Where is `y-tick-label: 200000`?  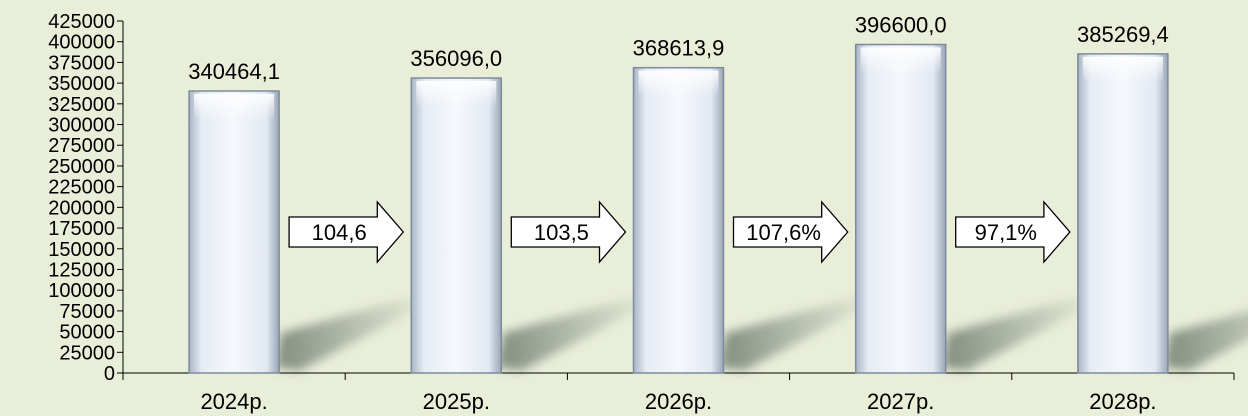
y-tick-label: 200000 is located at coordinates (81, 208).